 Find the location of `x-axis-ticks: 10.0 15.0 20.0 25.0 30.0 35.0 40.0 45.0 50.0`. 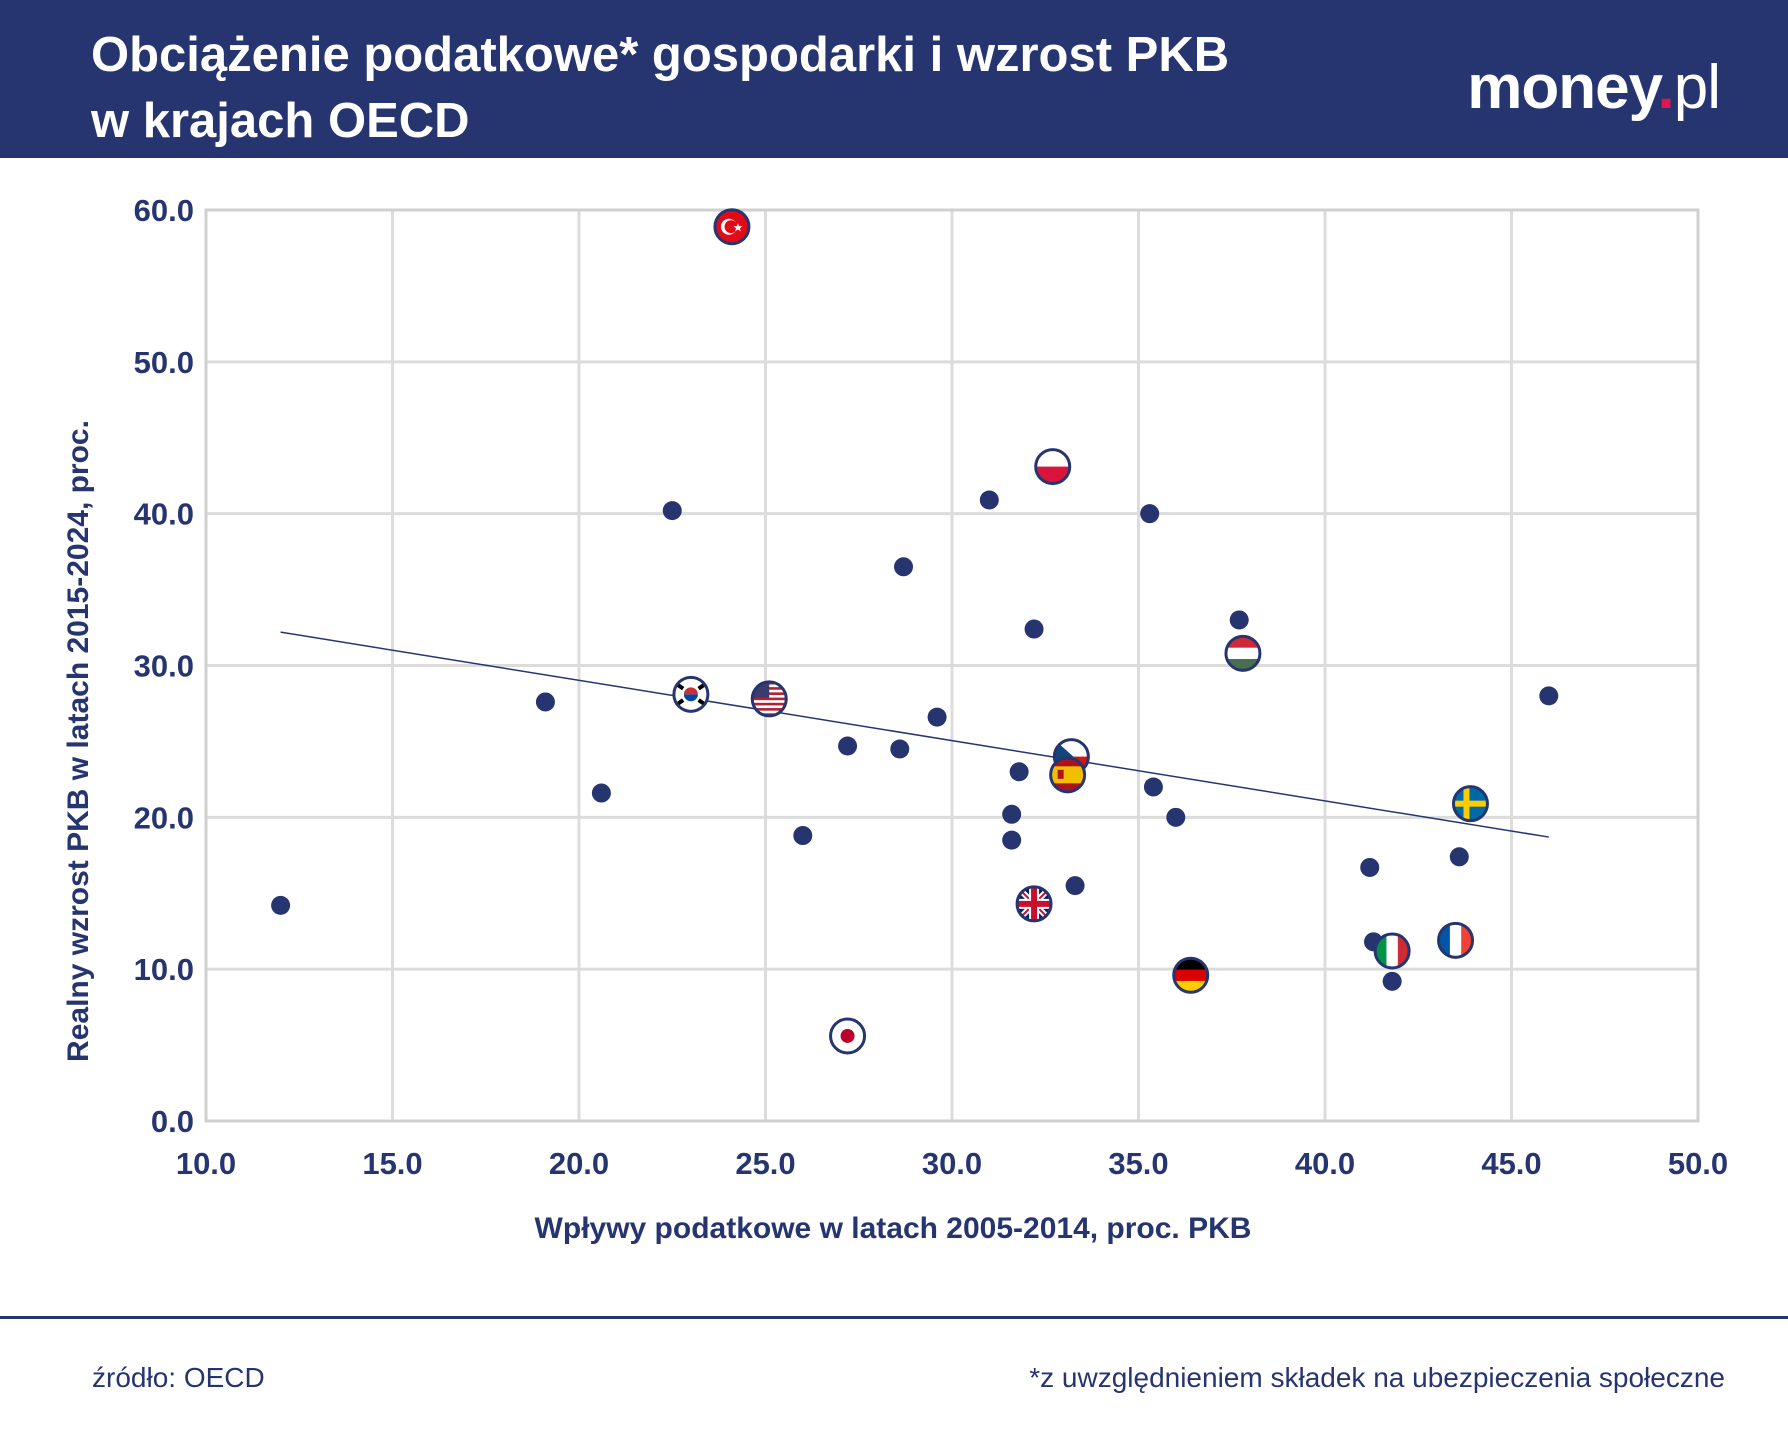

x-axis-ticks: 10.0 15.0 20.0 25.0 30.0 35.0 40.0 45.0 50.0 is located at coordinates (952, 1163).